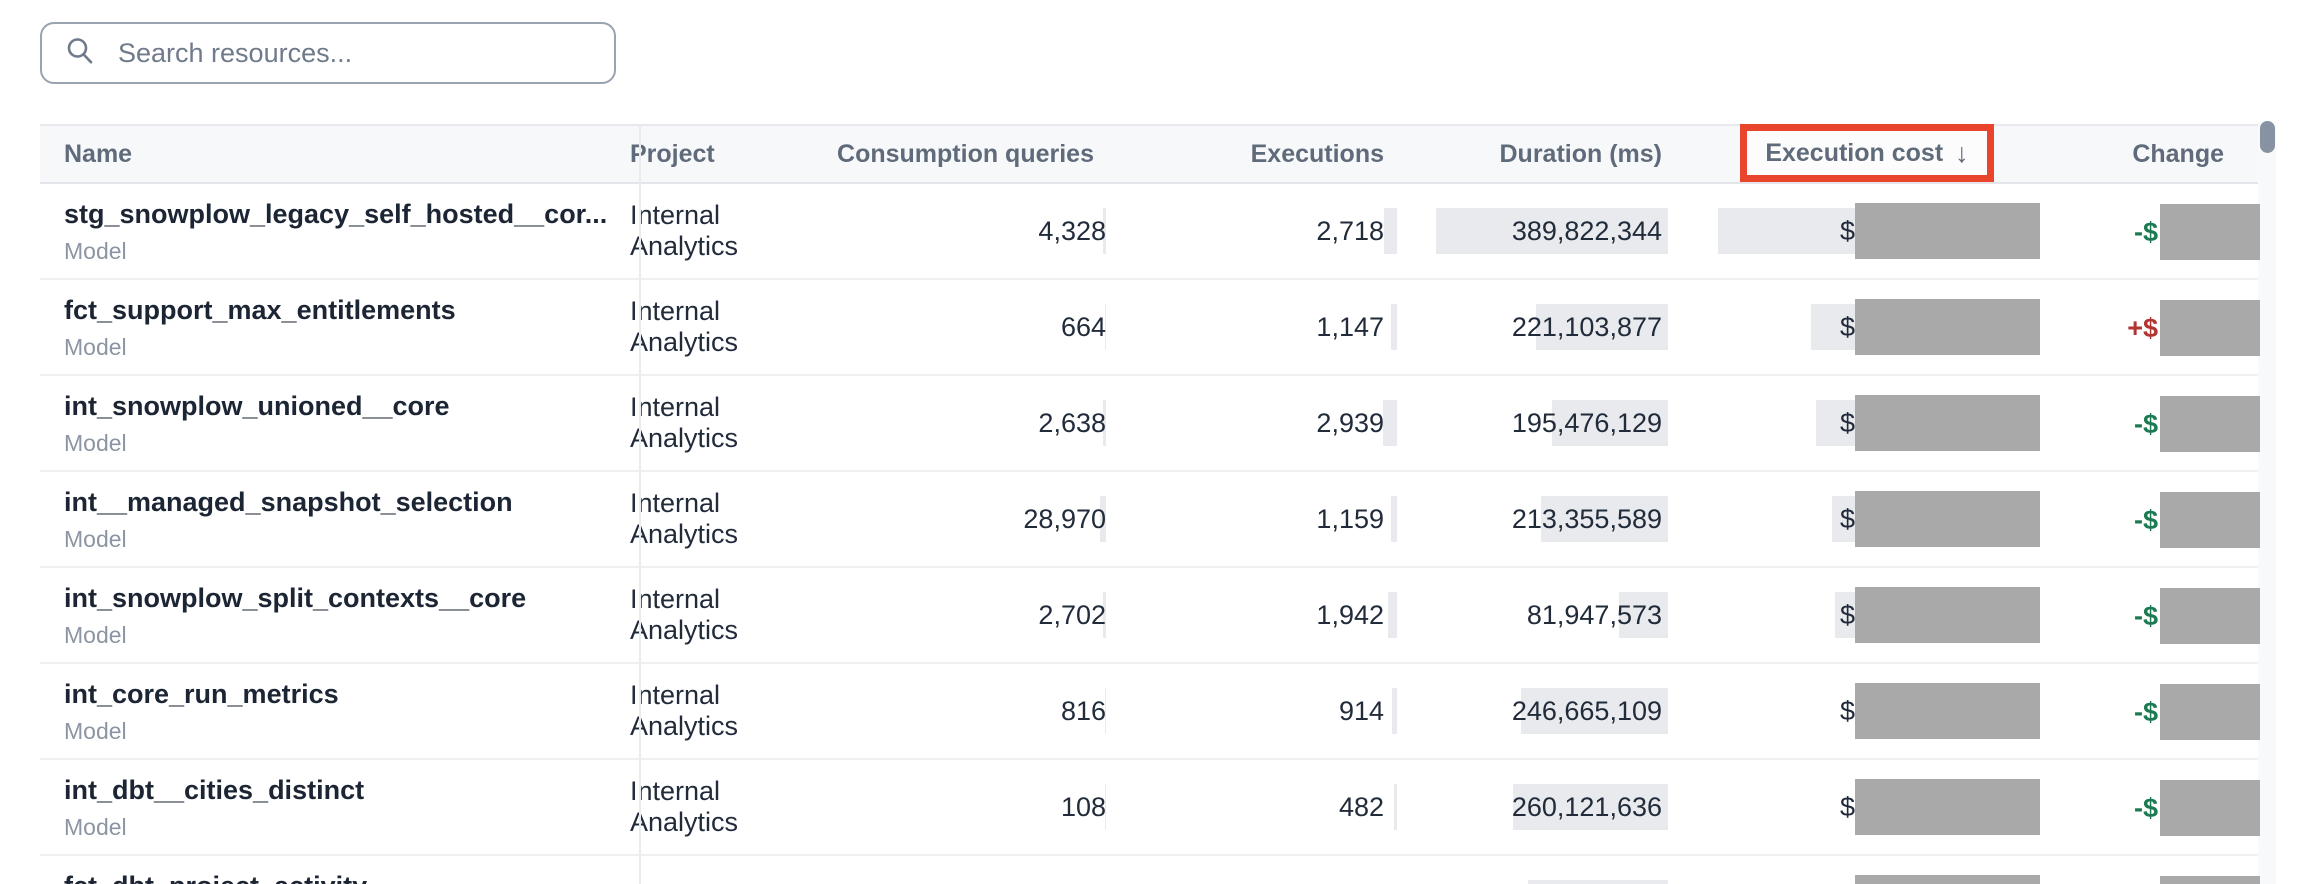 This screenshot has width=2312, height=884. Describe the element at coordinates (968, 231) in the screenshot. I see `consumption-queries-cell: 4,328` at that location.